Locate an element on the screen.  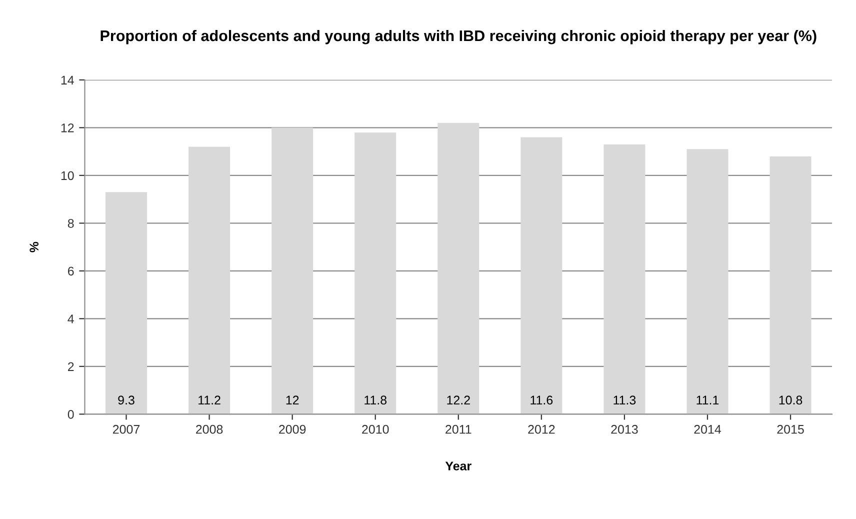
x-tick-label: 2012 is located at coordinates (541, 429).